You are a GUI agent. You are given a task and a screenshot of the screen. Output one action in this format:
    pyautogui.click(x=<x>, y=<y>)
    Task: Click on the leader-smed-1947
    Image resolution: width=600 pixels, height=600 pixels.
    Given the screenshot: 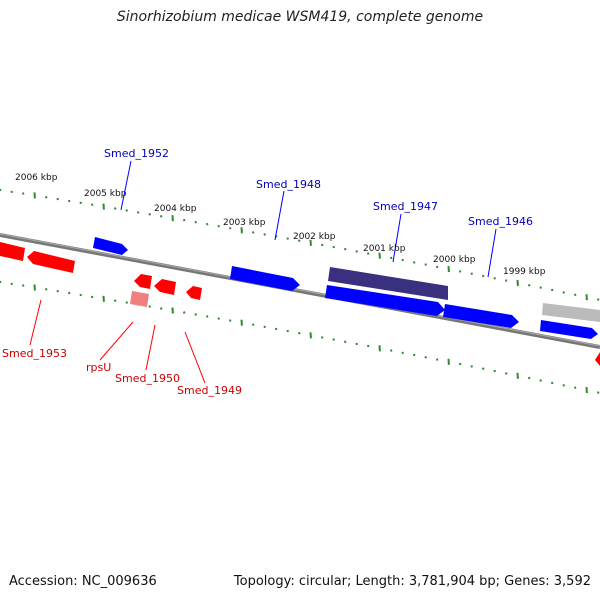 What is the action you would take?
    pyautogui.click(x=397, y=238)
    